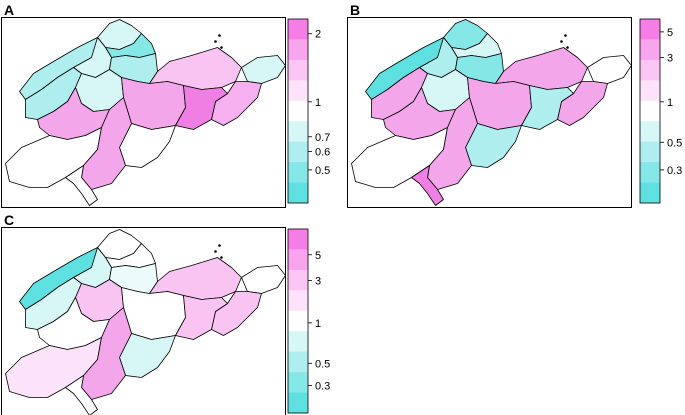  Describe the element at coordinates (322, 152) in the screenshot. I see `legend-tick-label-a-4: 0.6` at that location.